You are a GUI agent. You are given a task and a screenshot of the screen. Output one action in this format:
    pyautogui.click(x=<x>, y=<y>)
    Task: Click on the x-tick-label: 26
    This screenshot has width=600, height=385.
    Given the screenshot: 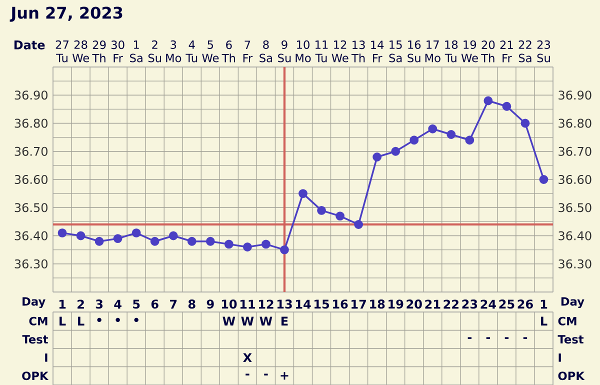 What is the action you would take?
    pyautogui.click(x=525, y=303)
    